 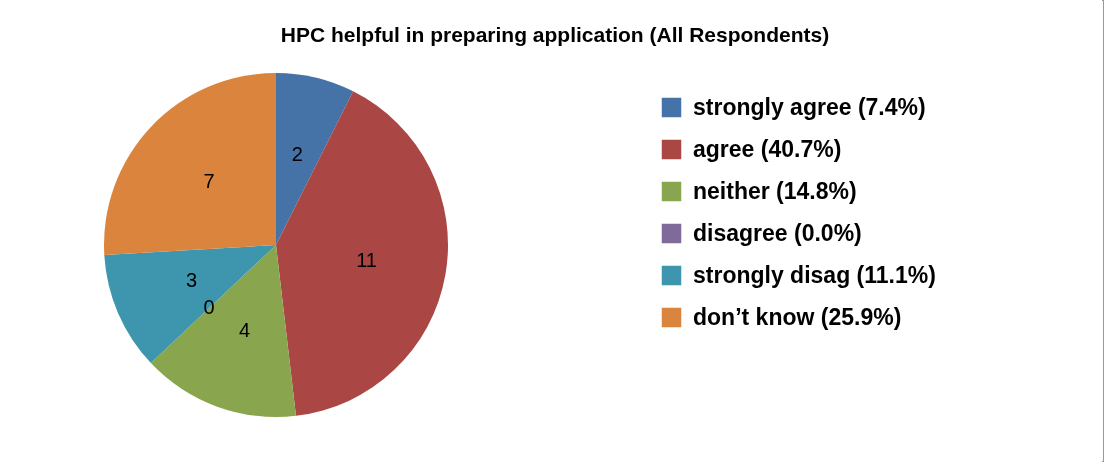 I want to click on data-label: 11, so click(x=366, y=259).